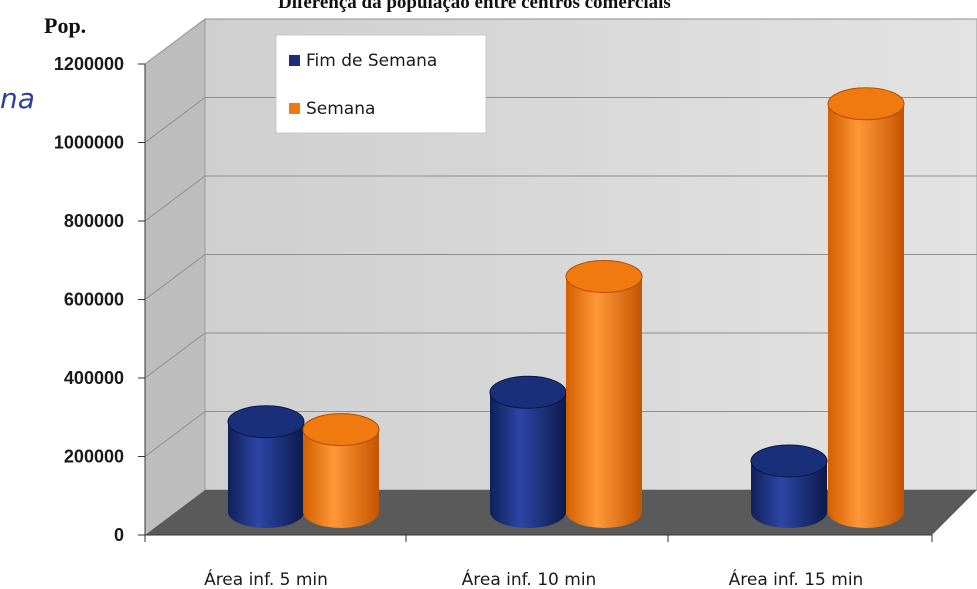 The width and height of the screenshot is (977, 589). I want to click on x-tick-label: Área inf. 10 min, so click(529, 578).